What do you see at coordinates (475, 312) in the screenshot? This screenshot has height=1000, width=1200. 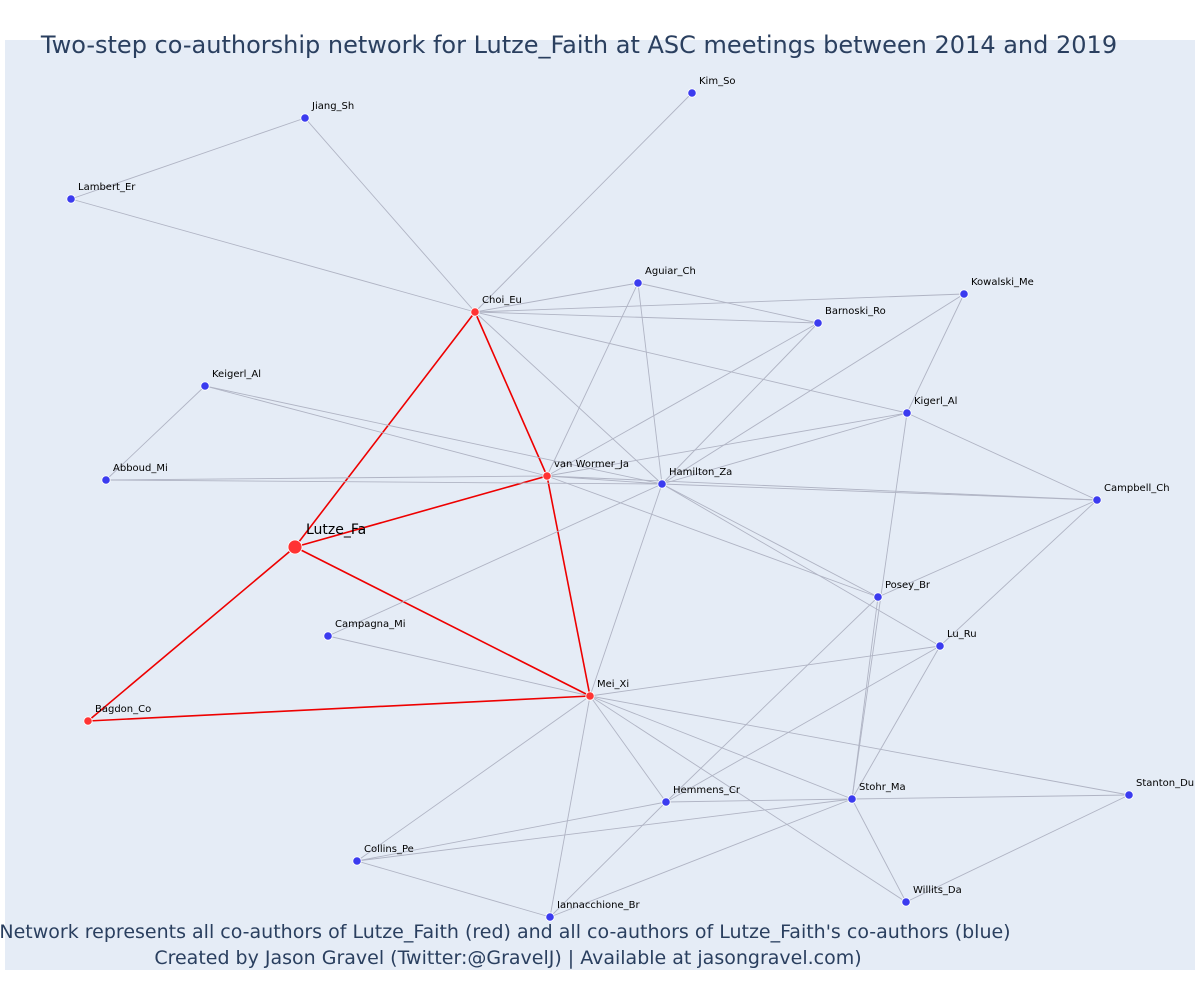 I see `node-choi-eu` at bounding box center [475, 312].